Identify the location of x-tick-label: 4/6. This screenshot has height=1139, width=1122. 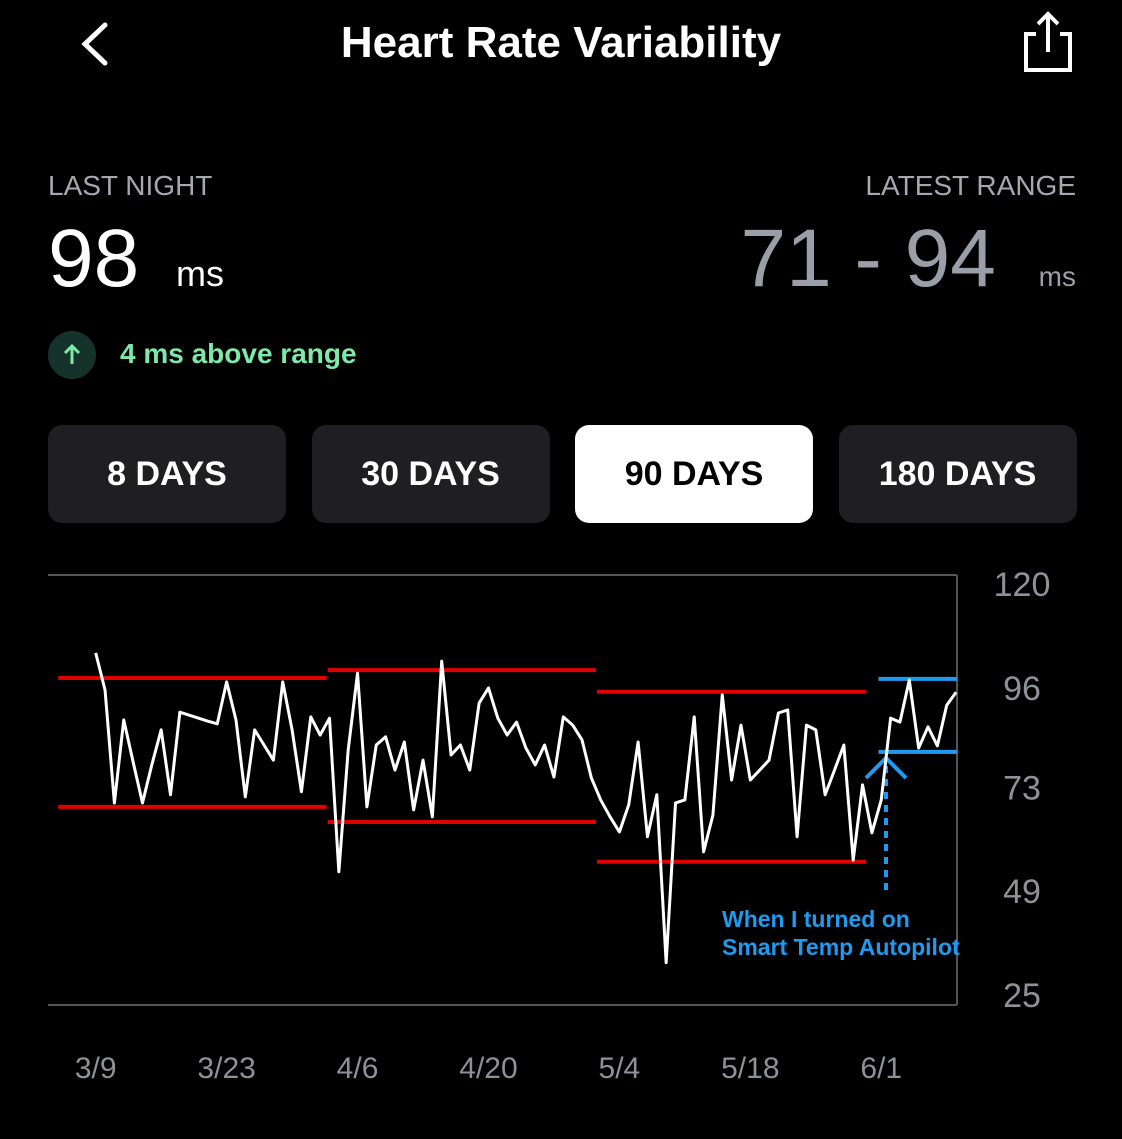
(358, 1068).